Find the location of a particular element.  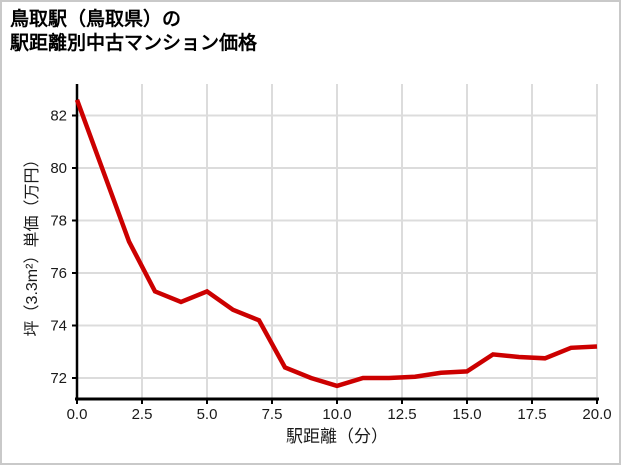

x-tick-label: 15.0 is located at coordinates (466, 414).